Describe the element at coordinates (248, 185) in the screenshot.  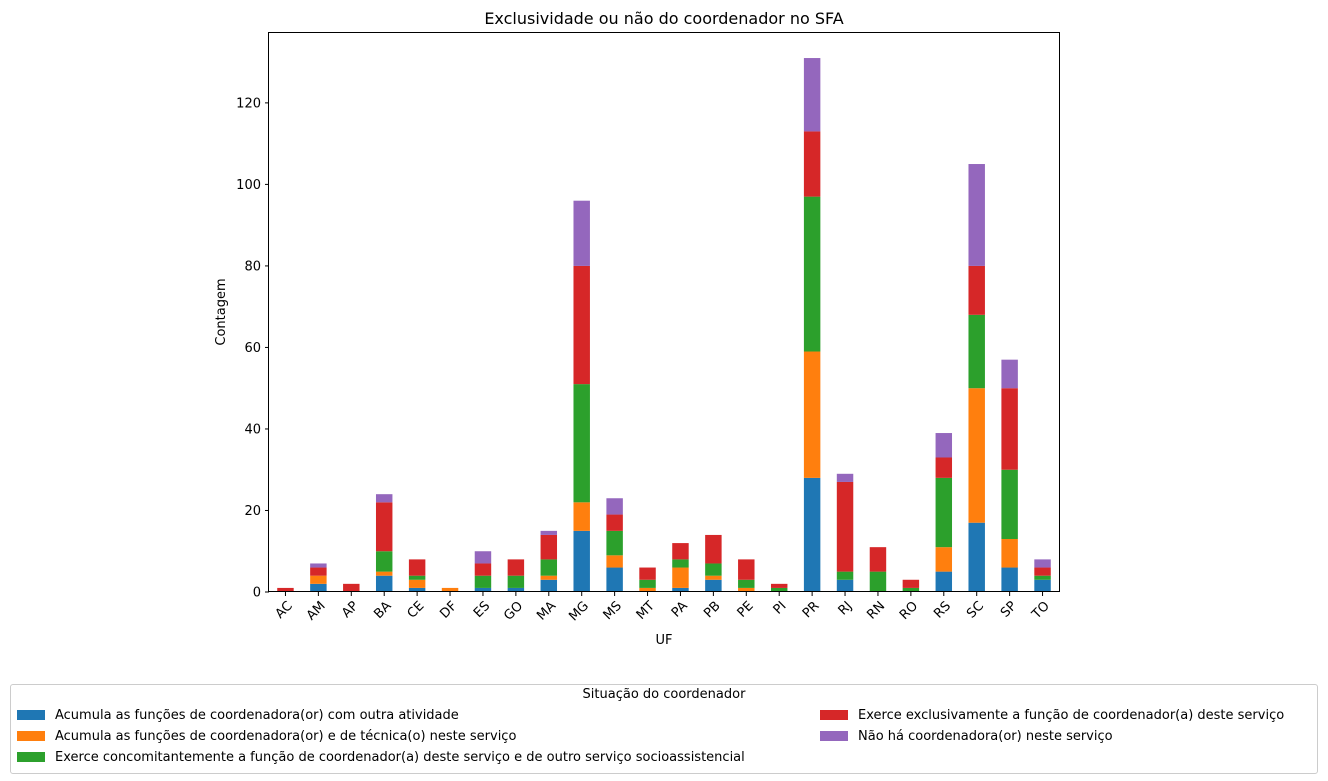
I see `y-tick-label-100: 100` at that location.